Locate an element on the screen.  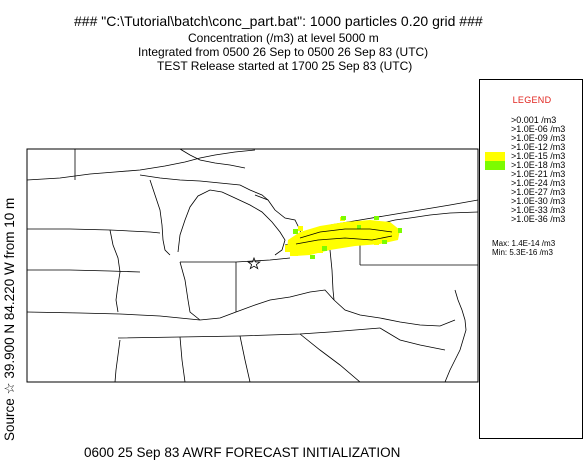
iowa-border is located at coordinates (84, 271).